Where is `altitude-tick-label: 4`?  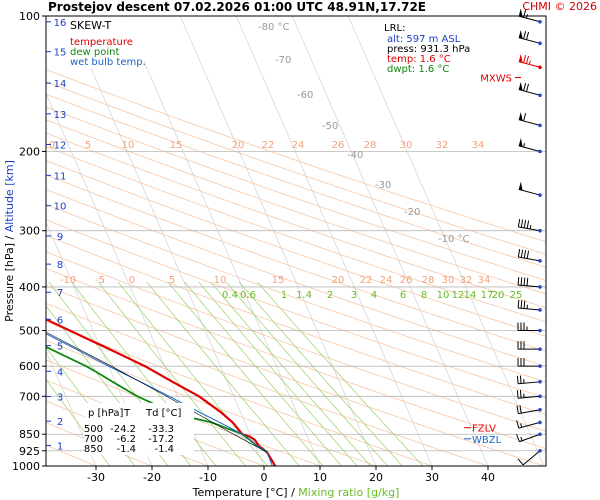
altitude-tick-label: 4 is located at coordinates (60, 372).